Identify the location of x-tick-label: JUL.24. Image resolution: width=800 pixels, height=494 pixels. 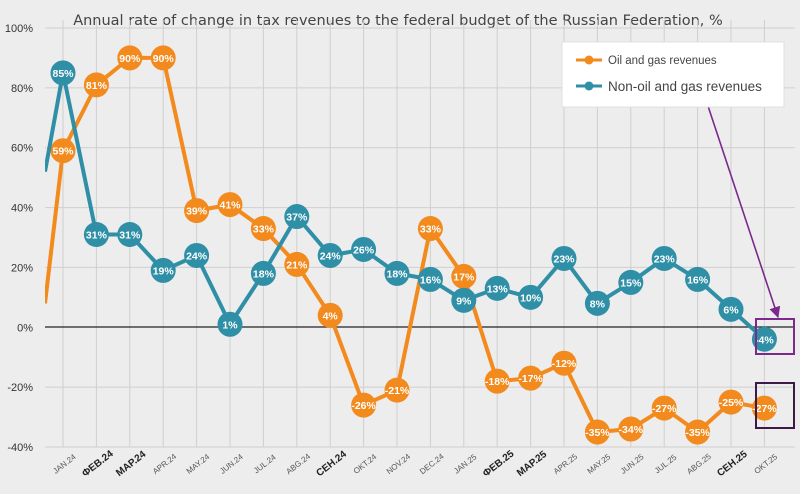
(265, 463).